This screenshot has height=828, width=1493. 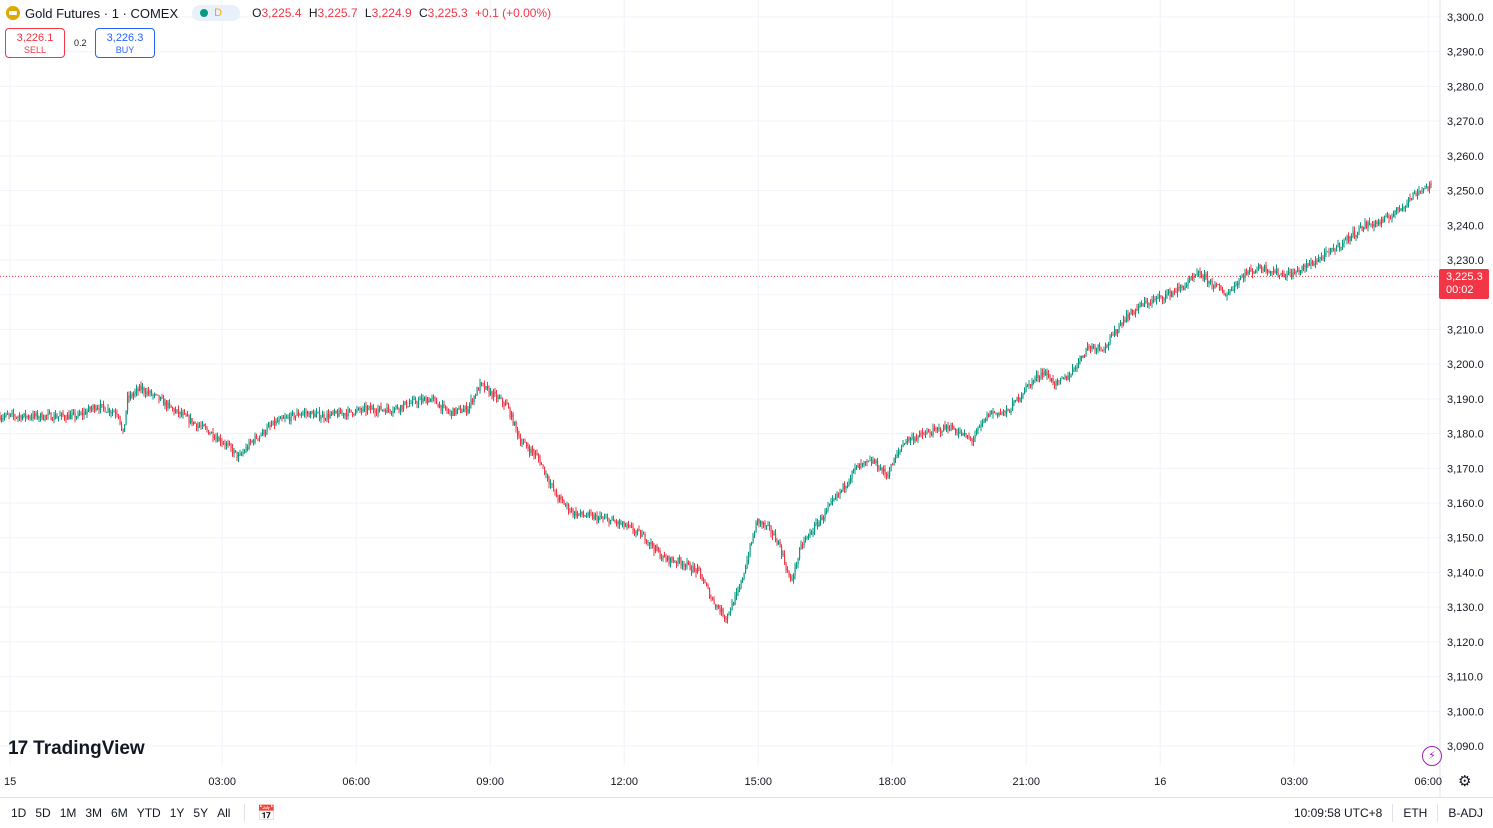 What do you see at coordinates (125, 43) in the screenshot?
I see `buy-button: 3,226.3 BUY` at bounding box center [125, 43].